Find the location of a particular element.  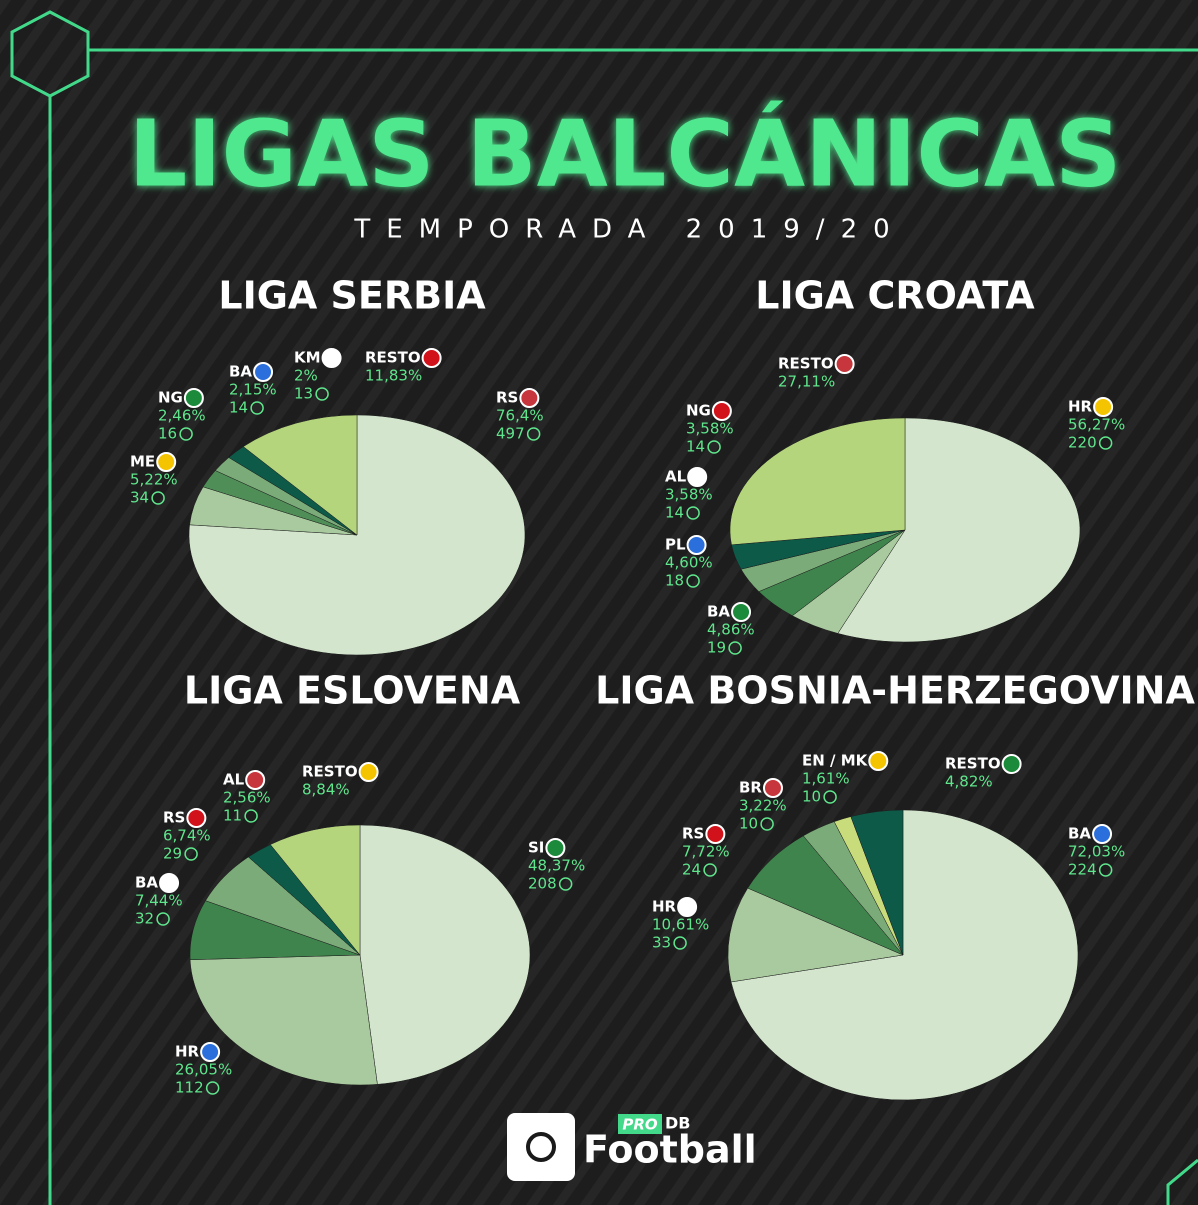

value-label: 48,37% is located at coordinates (556, 866).